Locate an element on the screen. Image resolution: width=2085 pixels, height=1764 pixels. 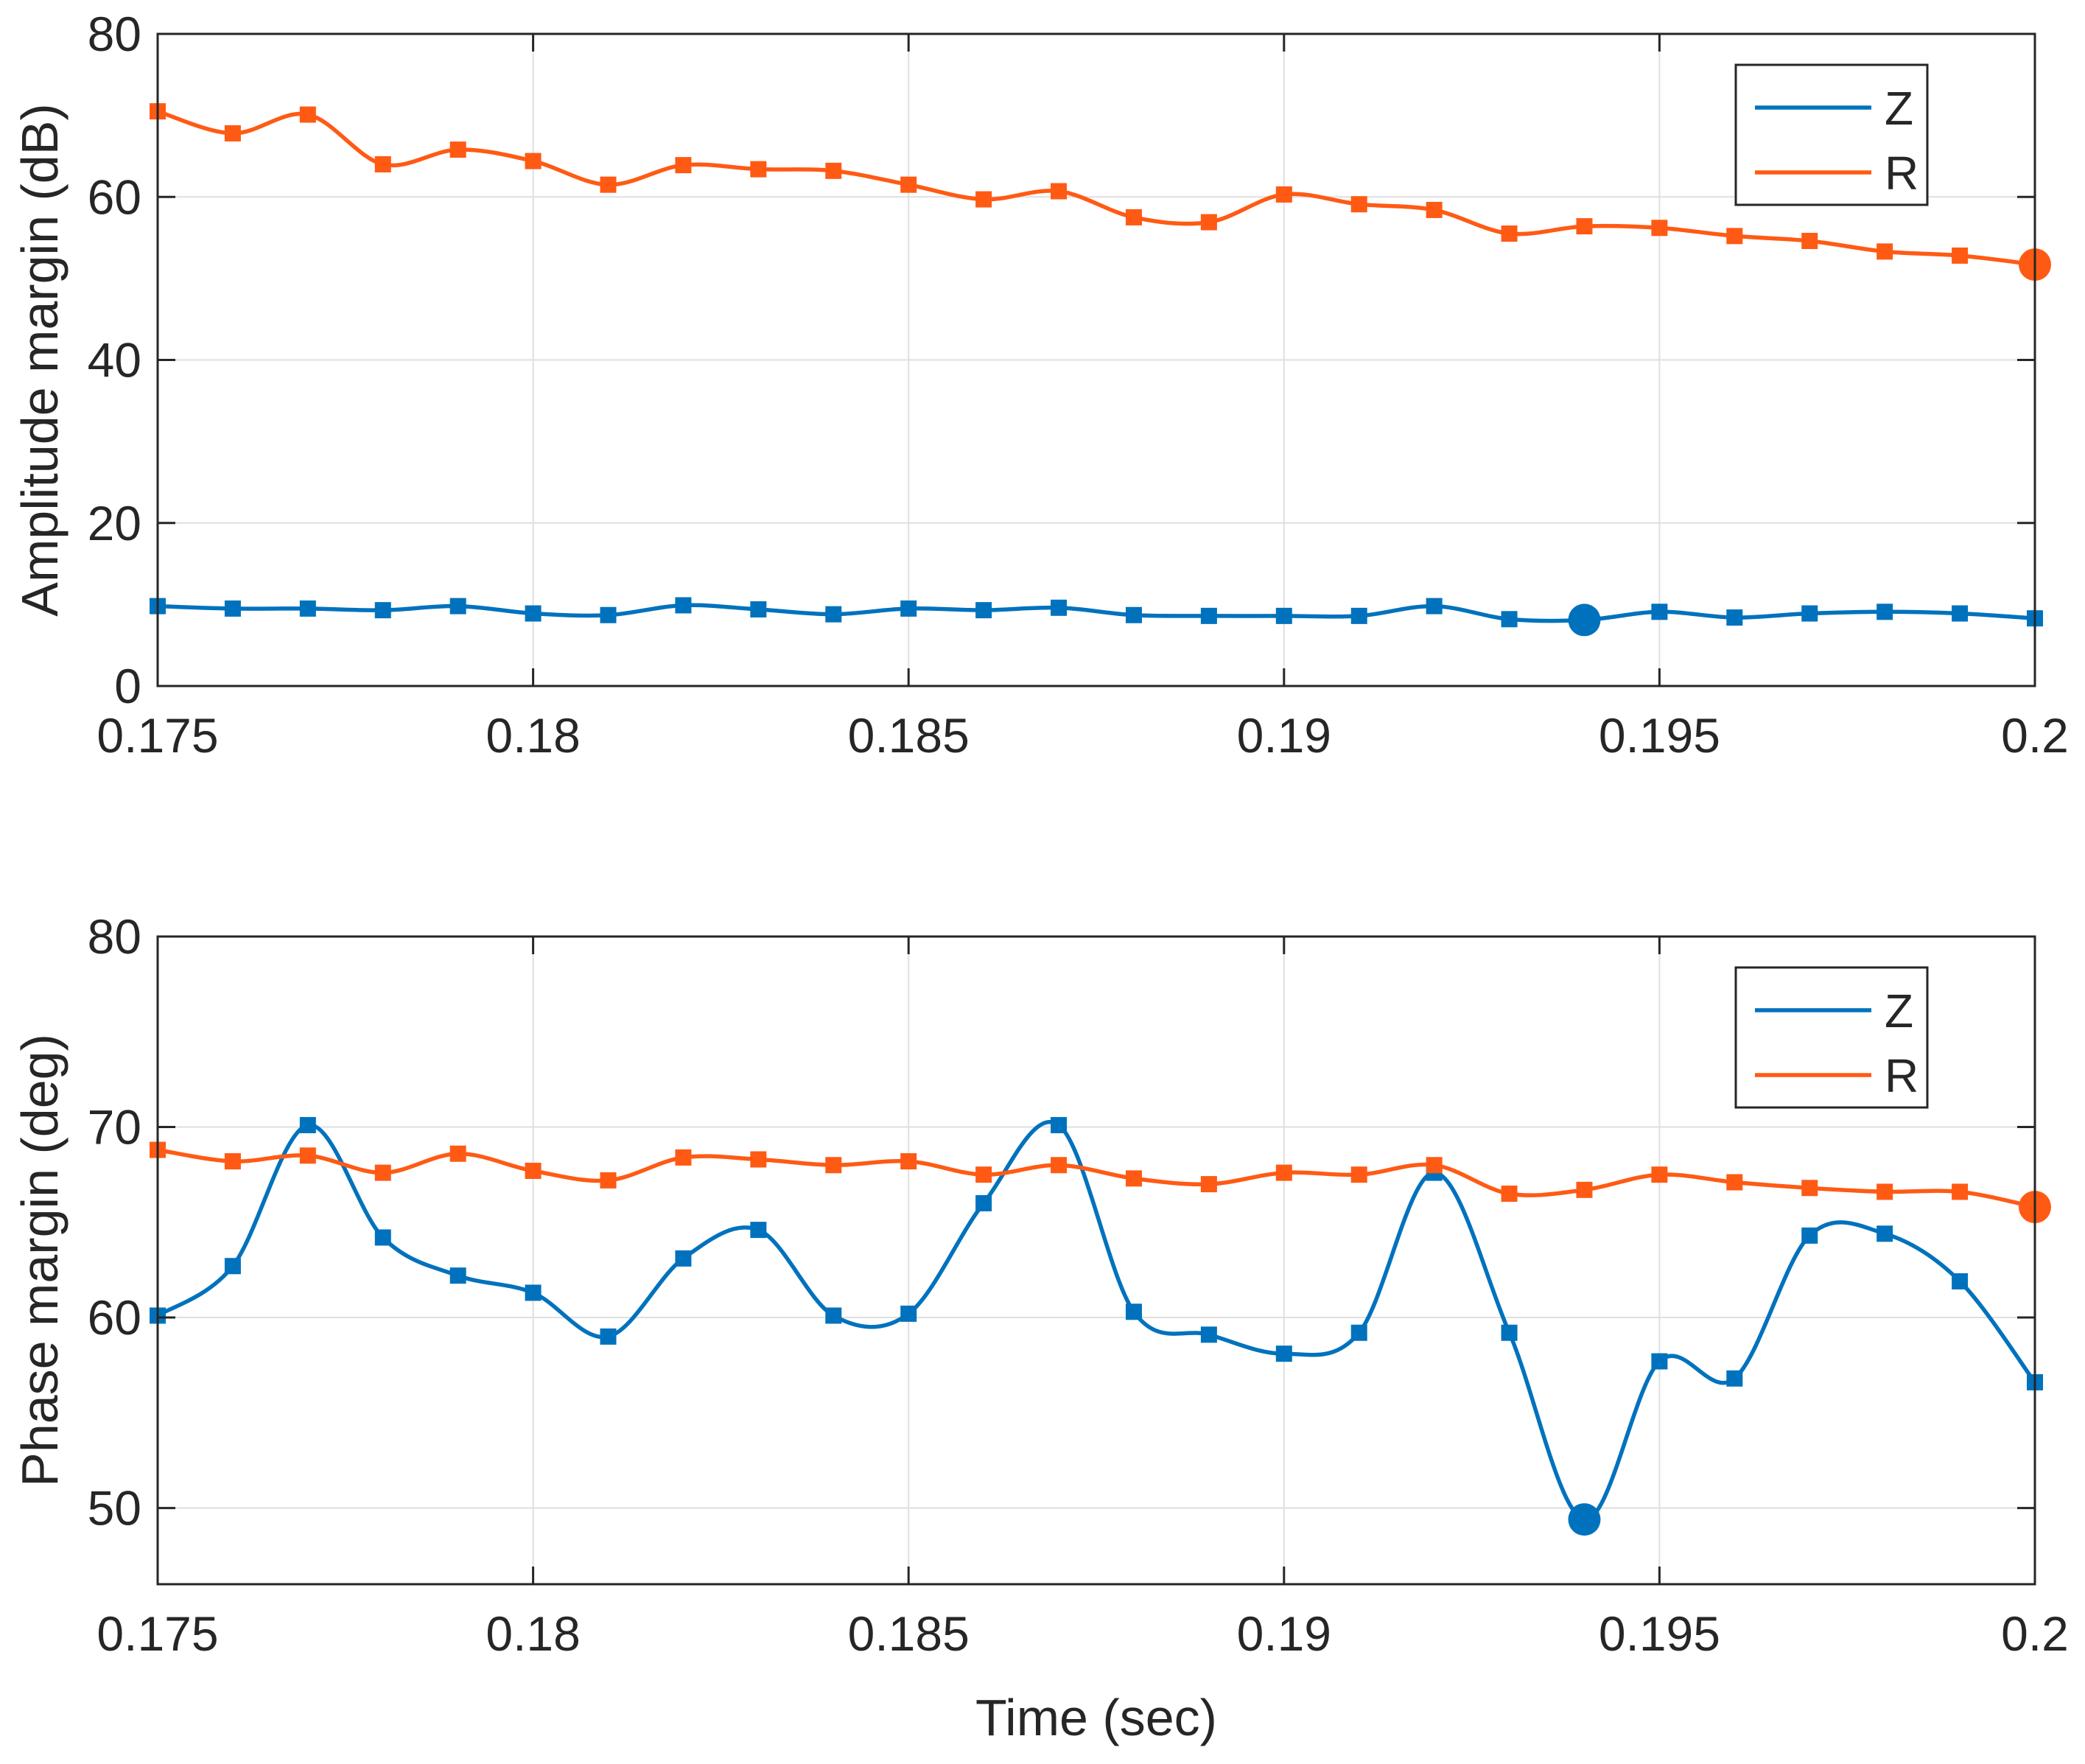
x-axis-label: Time (sec) is located at coordinates (1096, 1717).